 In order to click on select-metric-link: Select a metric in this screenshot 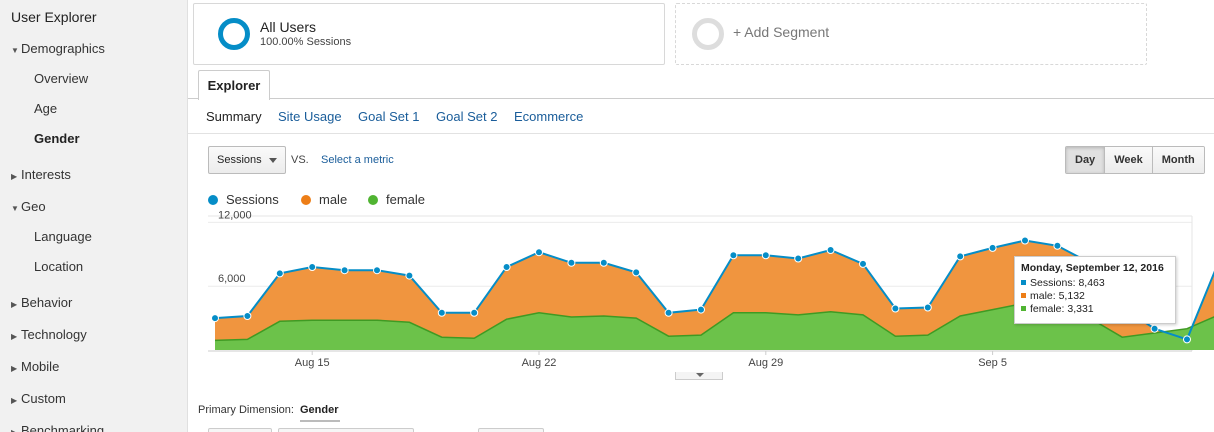, I will do `click(357, 160)`.